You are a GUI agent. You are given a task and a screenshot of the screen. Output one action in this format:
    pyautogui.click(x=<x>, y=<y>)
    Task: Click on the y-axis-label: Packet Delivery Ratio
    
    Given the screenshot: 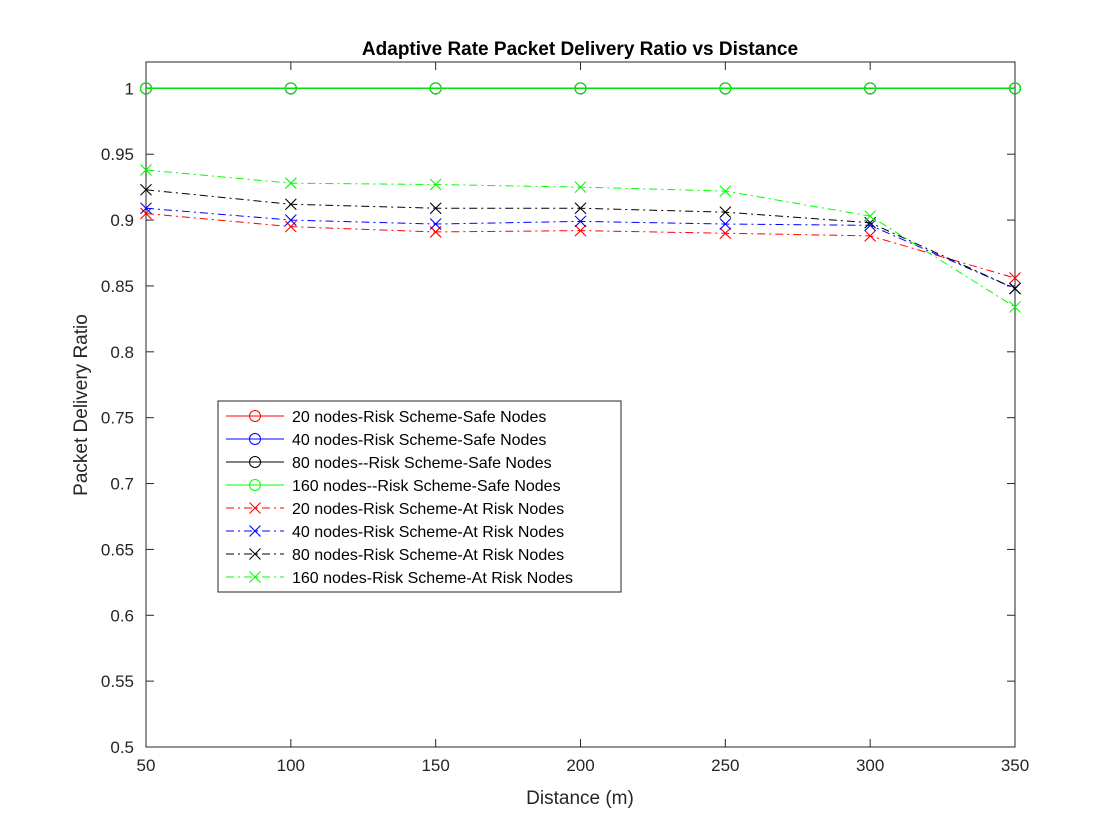 What is the action you would take?
    pyautogui.click(x=81, y=405)
    